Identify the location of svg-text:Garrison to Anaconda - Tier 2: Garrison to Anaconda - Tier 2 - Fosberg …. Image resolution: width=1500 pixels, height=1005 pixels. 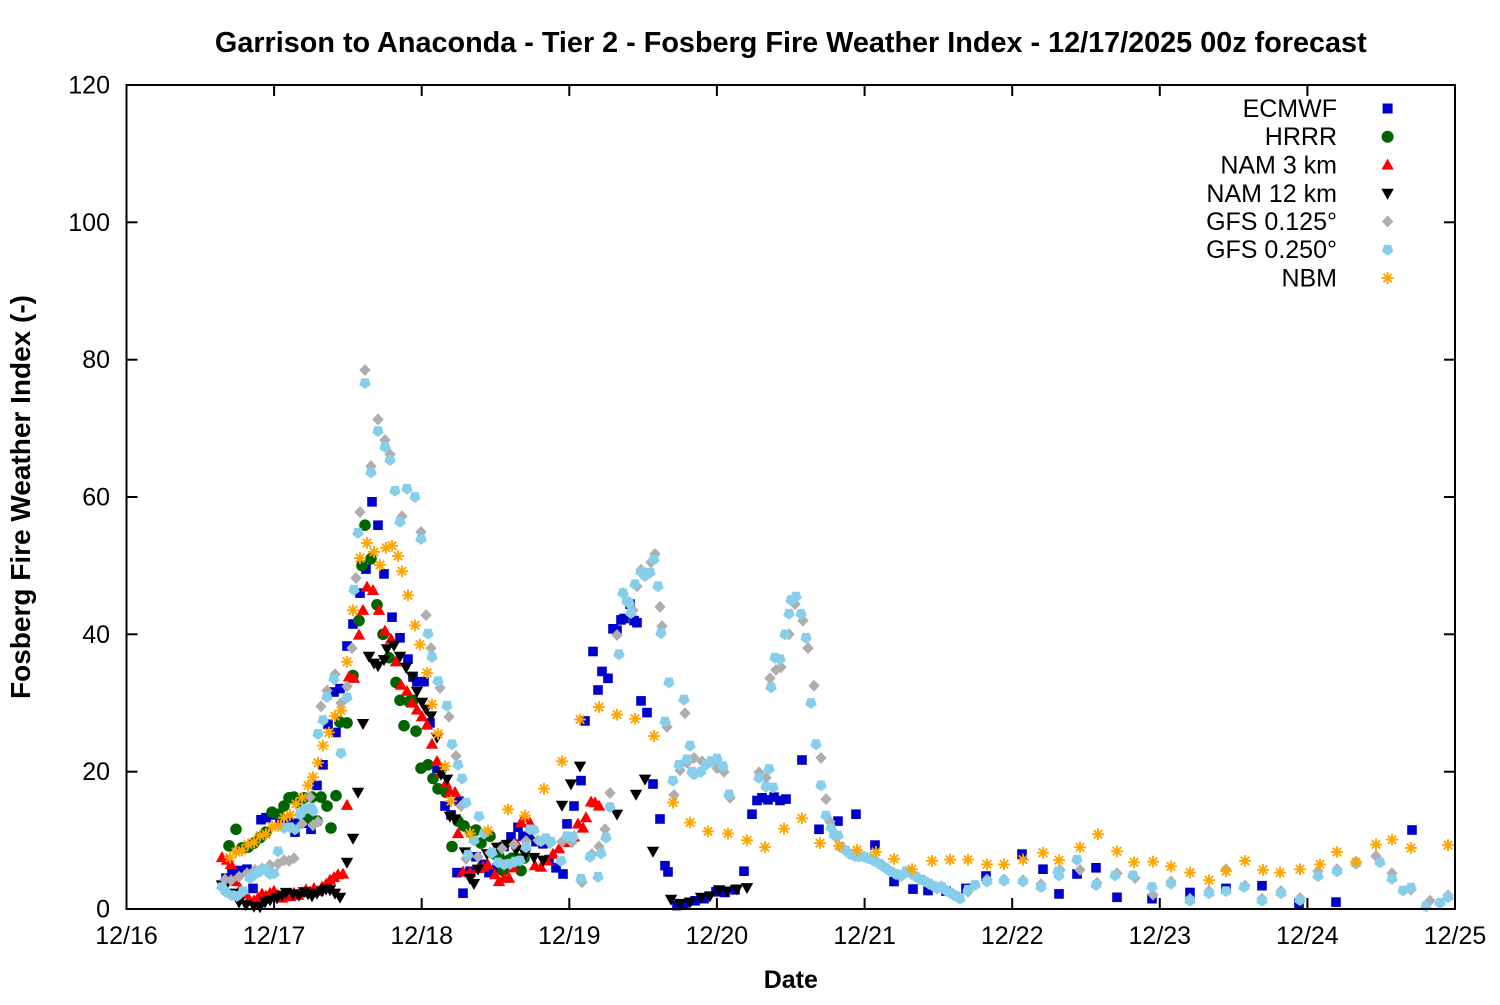
(791, 43).